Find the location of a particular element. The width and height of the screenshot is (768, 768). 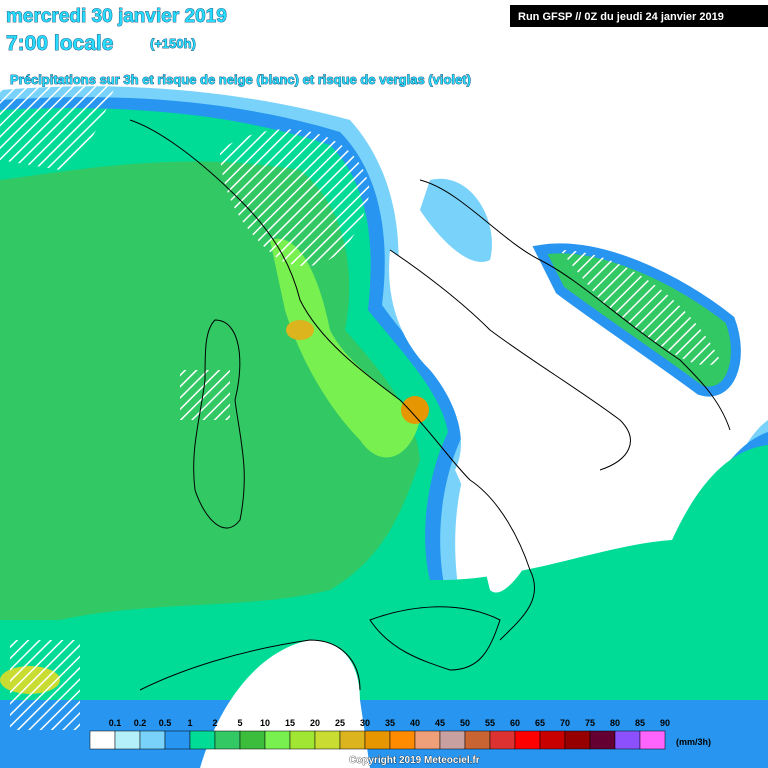

run-label: Run GFSP // 0Z du jeudi 24 janvier 2019 is located at coordinates (621, 17).